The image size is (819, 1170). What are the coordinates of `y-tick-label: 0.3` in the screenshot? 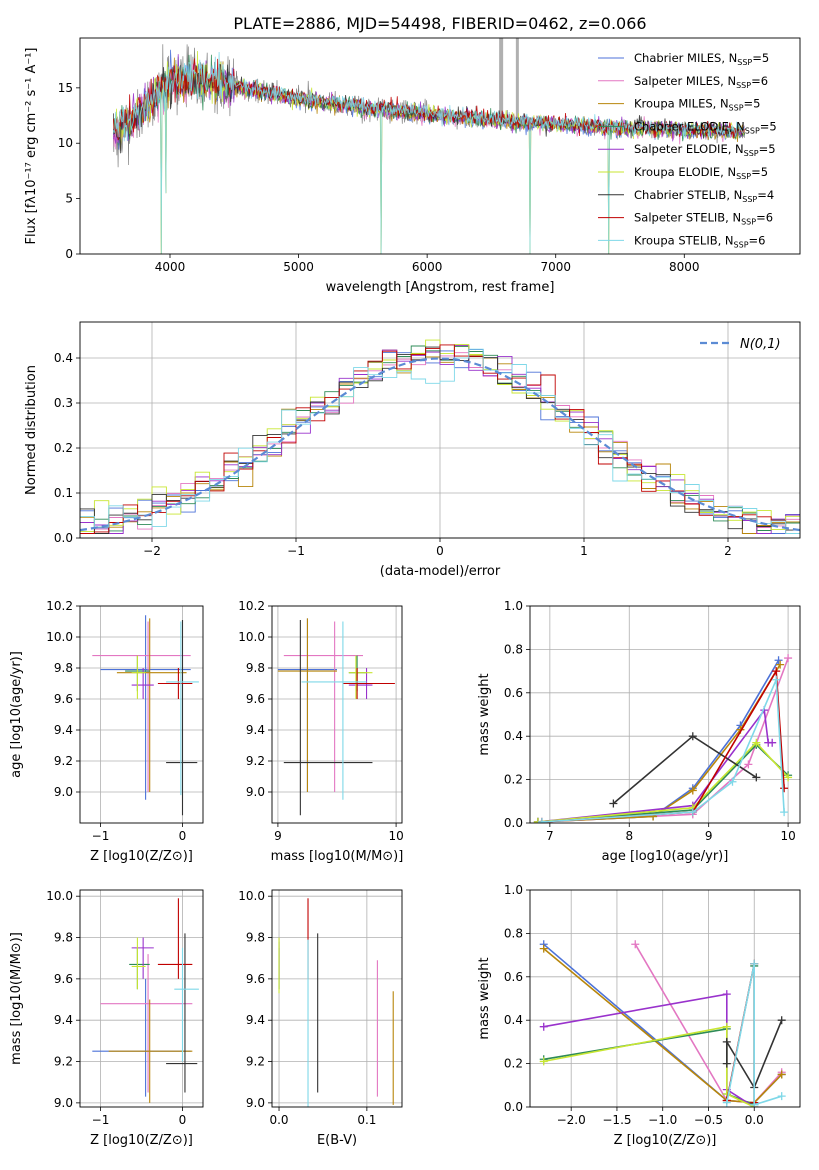 It's located at (63, 403).